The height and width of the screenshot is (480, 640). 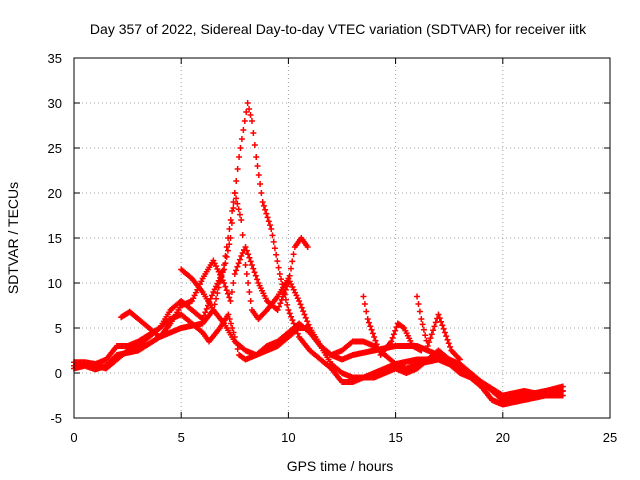 I want to click on y-tick-label: 15, so click(x=55, y=238).